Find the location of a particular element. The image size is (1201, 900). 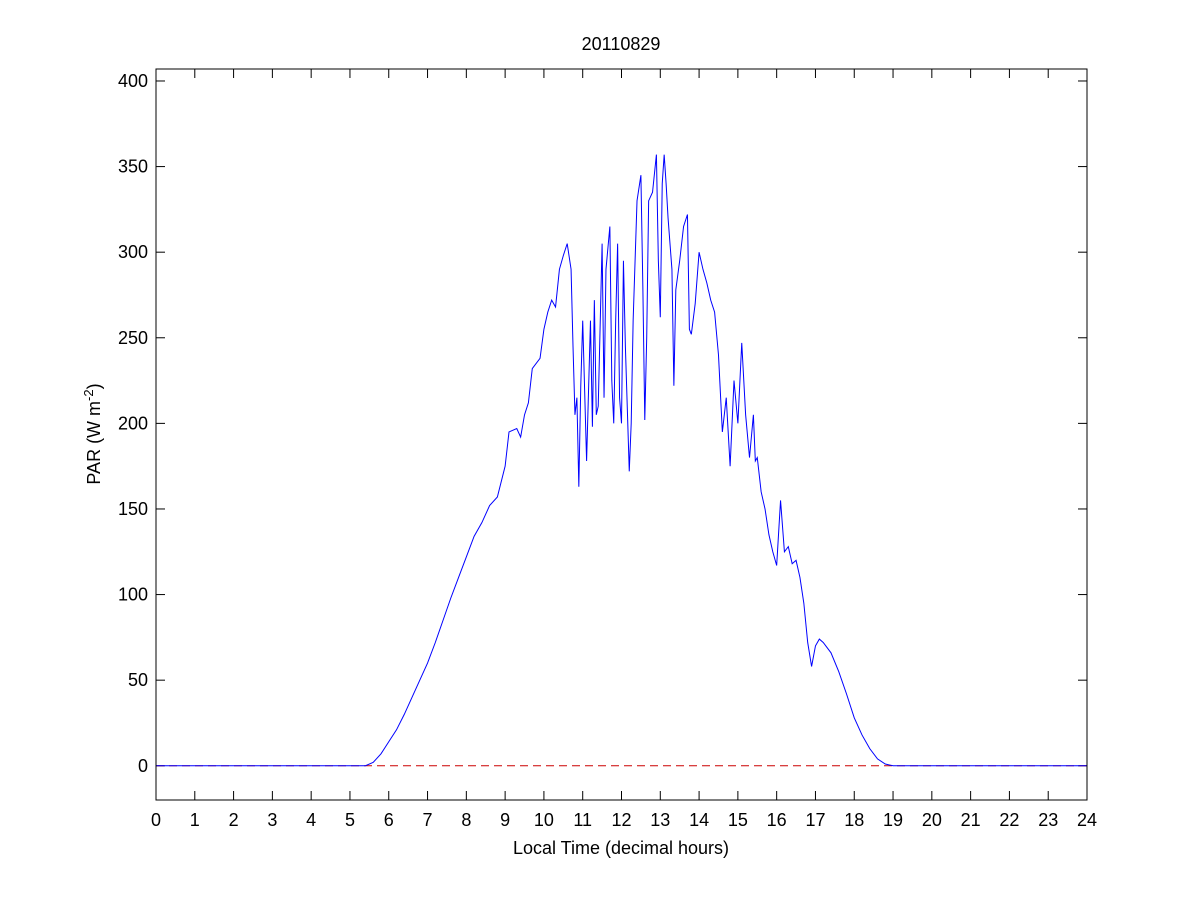

chart-title: 20110829 is located at coordinates (621, 44).